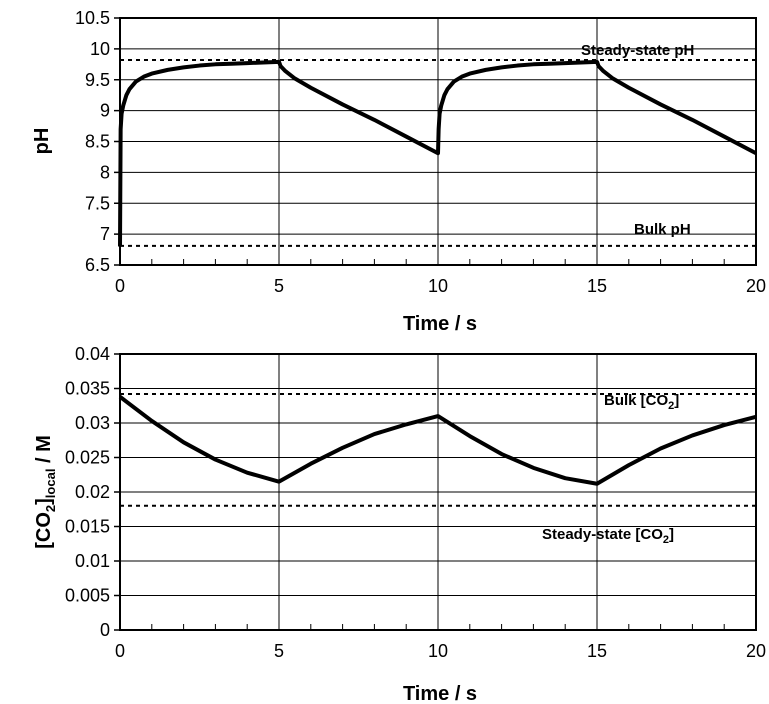 The height and width of the screenshot is (704, 769). What do you see at coordinates (92, 561) in the screenshot?
I see `co2-y-tick-label: 0.01` at bounding box center [92, 561].